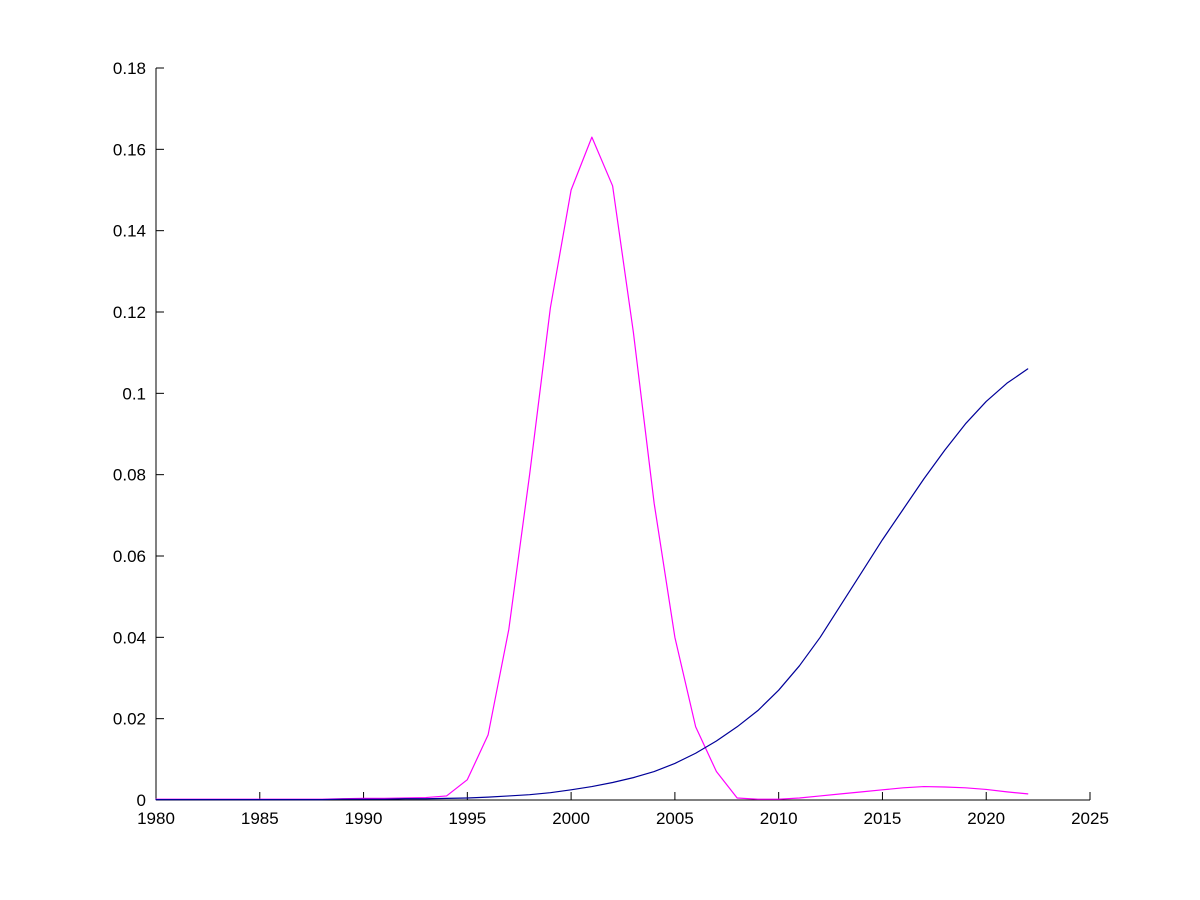 This screenshot has width=1200, height=900. Describe the element at coordinates (129, 149) in the screenshot. I see `y-tick-label: 0.16` at that location.